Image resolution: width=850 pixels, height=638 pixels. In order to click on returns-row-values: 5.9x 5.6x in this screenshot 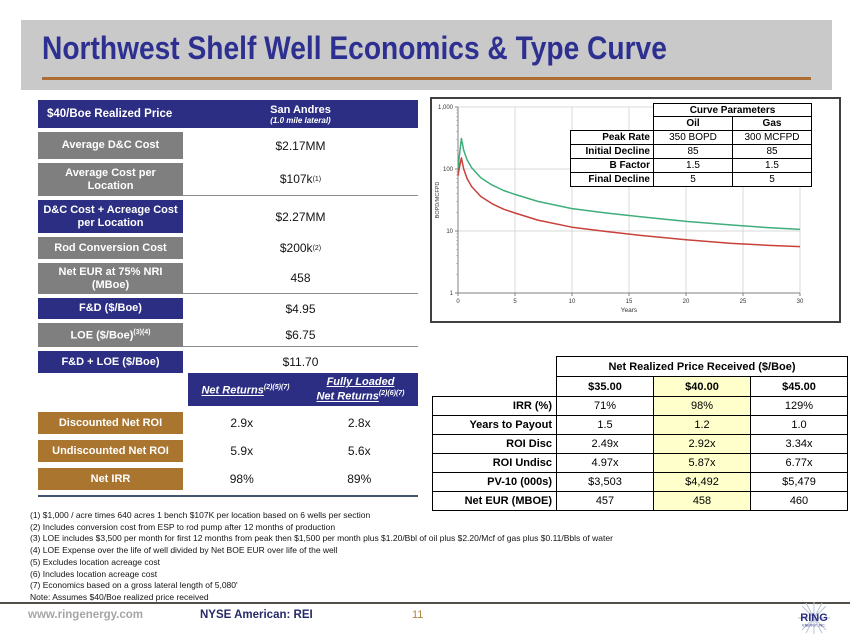, I will do `click(300, 451)`.